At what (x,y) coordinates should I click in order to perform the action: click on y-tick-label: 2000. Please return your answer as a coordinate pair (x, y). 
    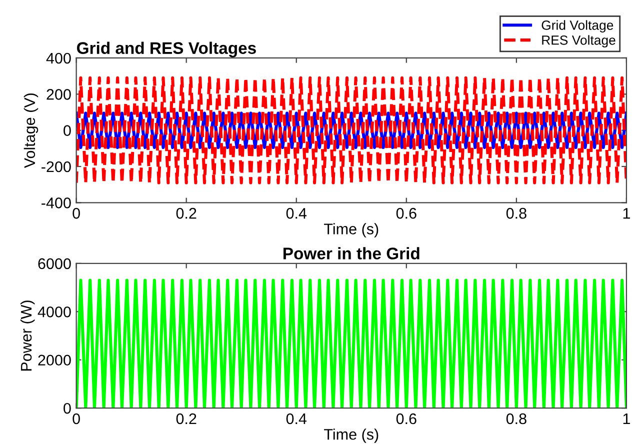
    Looking at the image, I should click on (54, 360).